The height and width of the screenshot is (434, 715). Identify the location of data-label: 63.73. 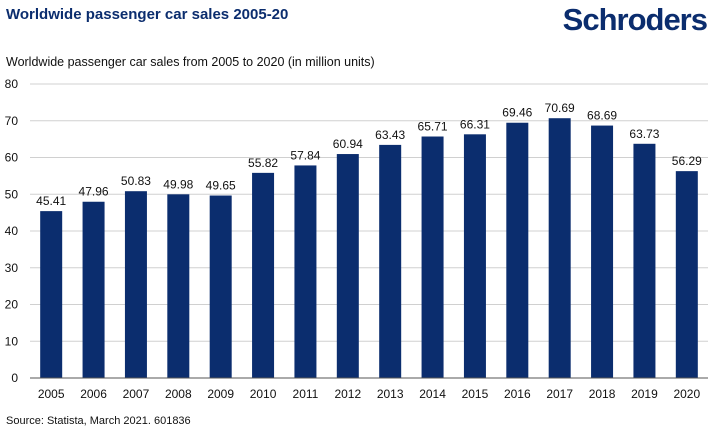
(644, 134).